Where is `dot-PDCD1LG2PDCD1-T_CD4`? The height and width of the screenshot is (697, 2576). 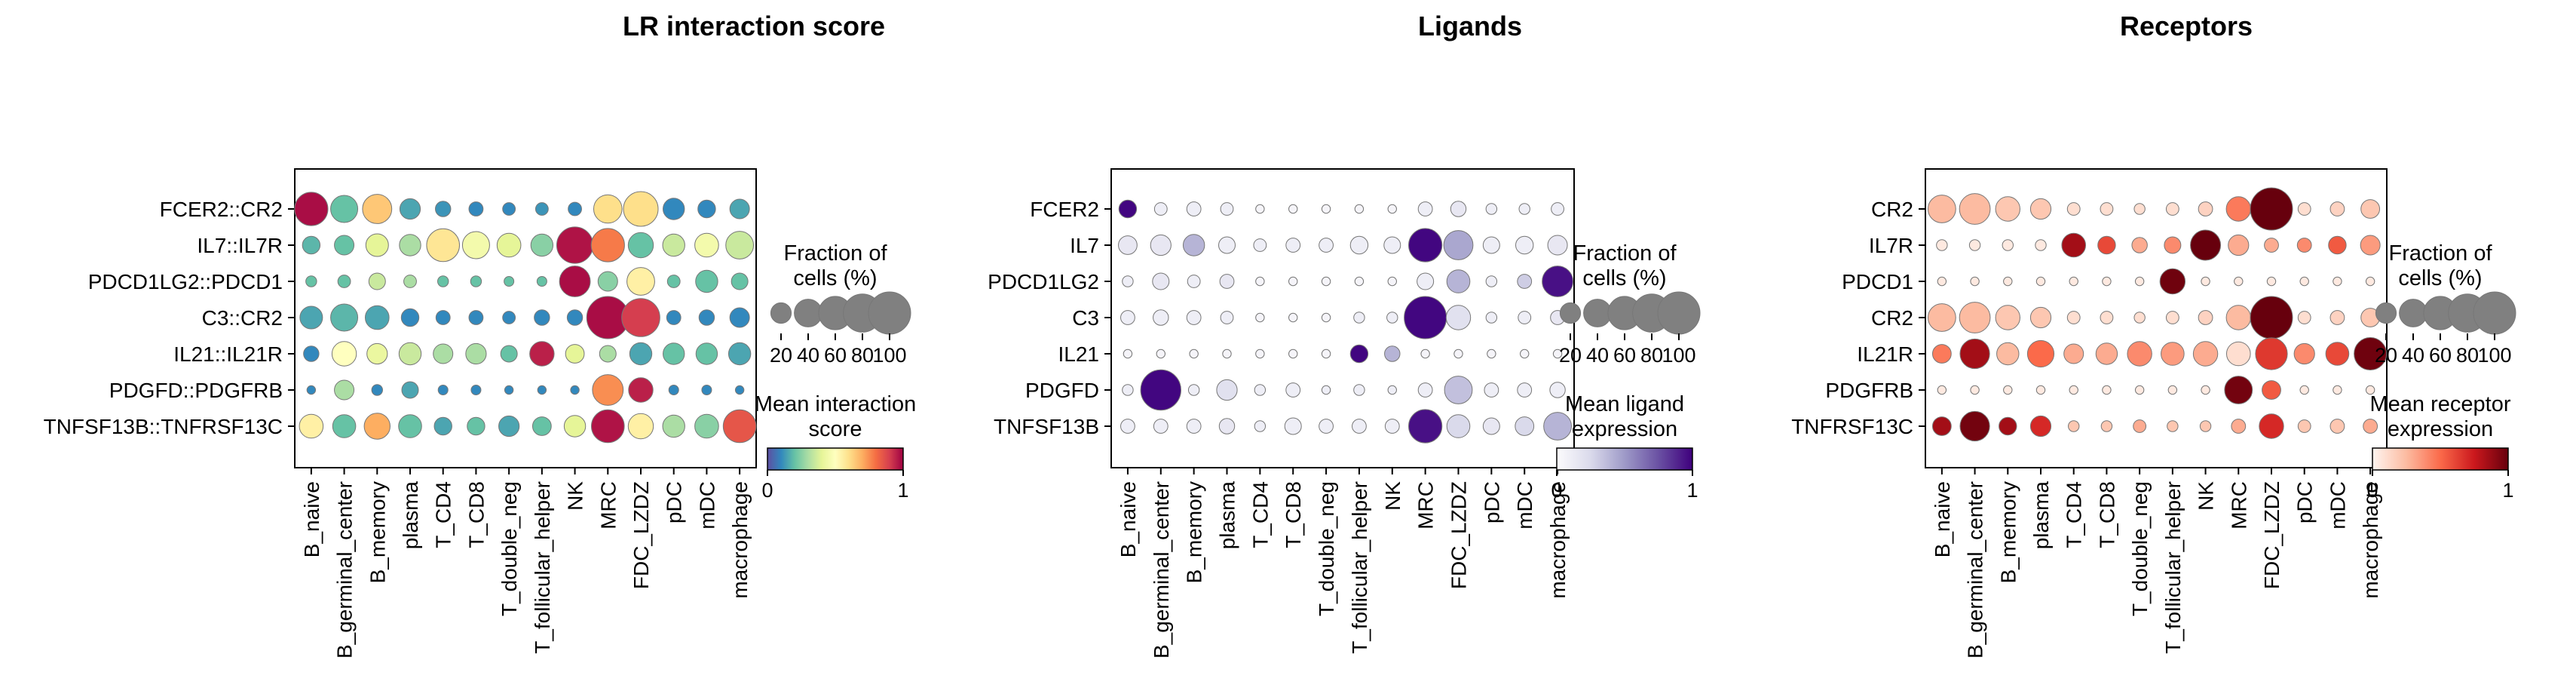 dot-PDCD1LG2PDCD1-T_CD4 is located at coordinates (443, 281).